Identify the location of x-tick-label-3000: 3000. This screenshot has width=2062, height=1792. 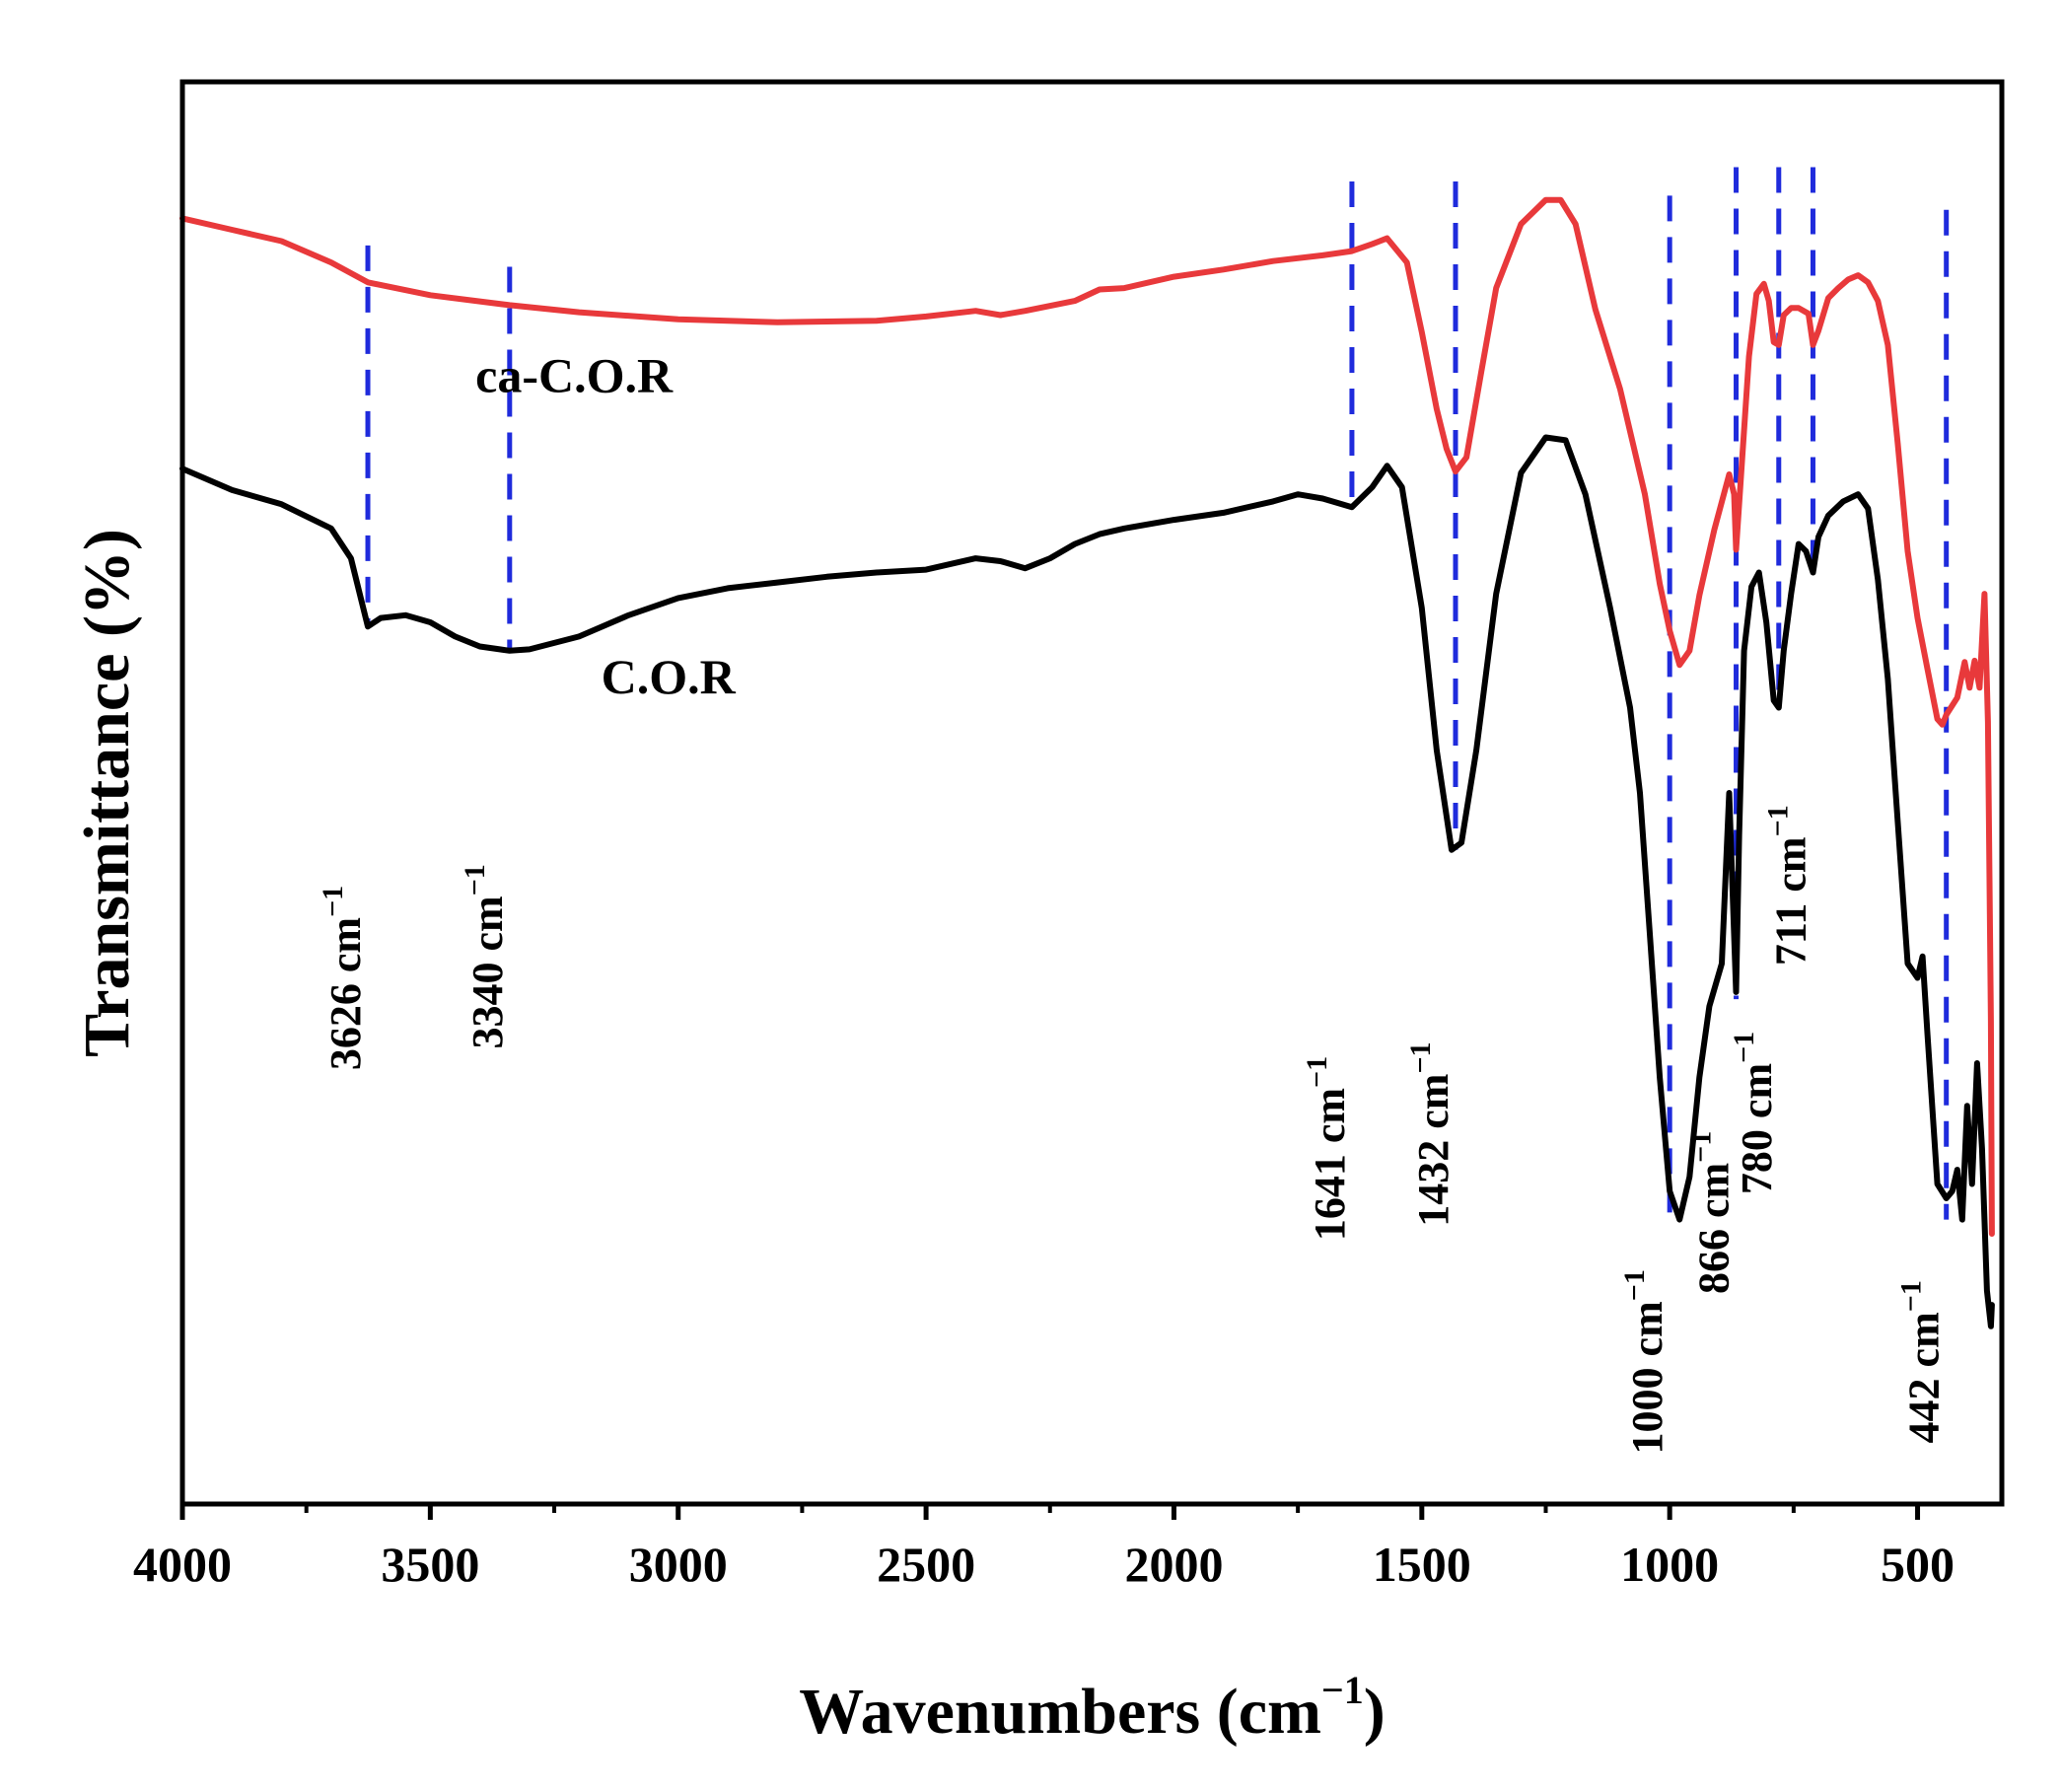
(679, 1564).